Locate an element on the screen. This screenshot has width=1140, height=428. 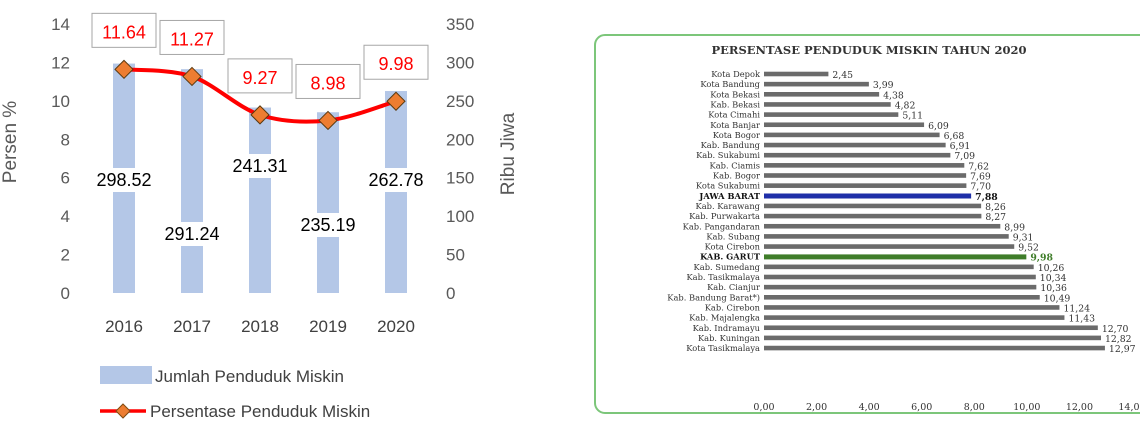
bar-value-label: 235.19 is located at coordinates (327, 225).